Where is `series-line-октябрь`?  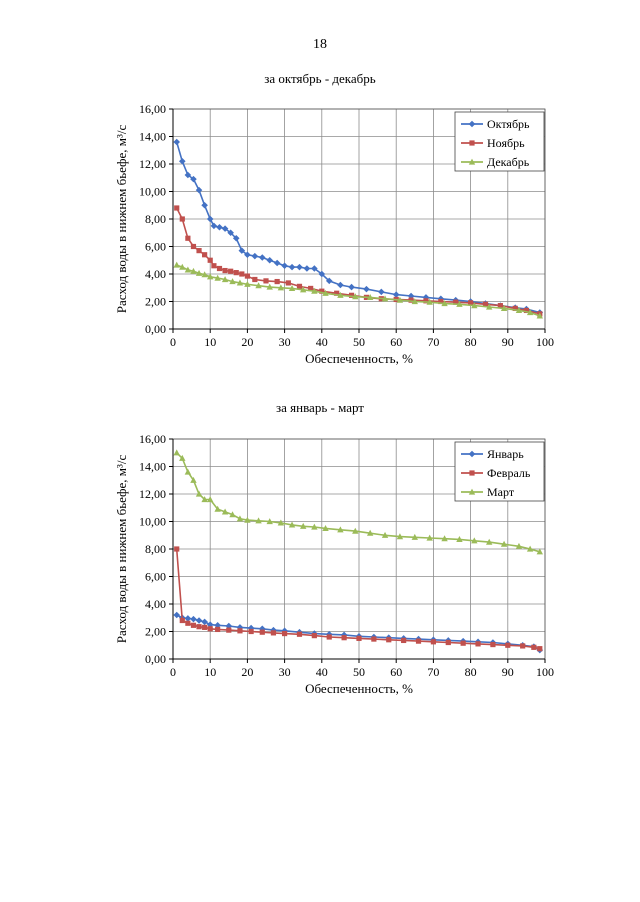 series-line-октябрь is located at coordinates (357, 227).